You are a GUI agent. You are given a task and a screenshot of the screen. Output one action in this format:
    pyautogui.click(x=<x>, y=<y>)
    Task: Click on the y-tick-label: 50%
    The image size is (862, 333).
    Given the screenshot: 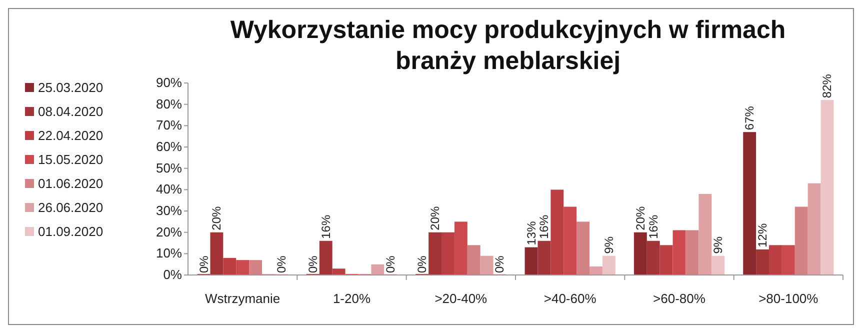 What is the action you would take?
    pyautogui.click(x=169, y=168)
    